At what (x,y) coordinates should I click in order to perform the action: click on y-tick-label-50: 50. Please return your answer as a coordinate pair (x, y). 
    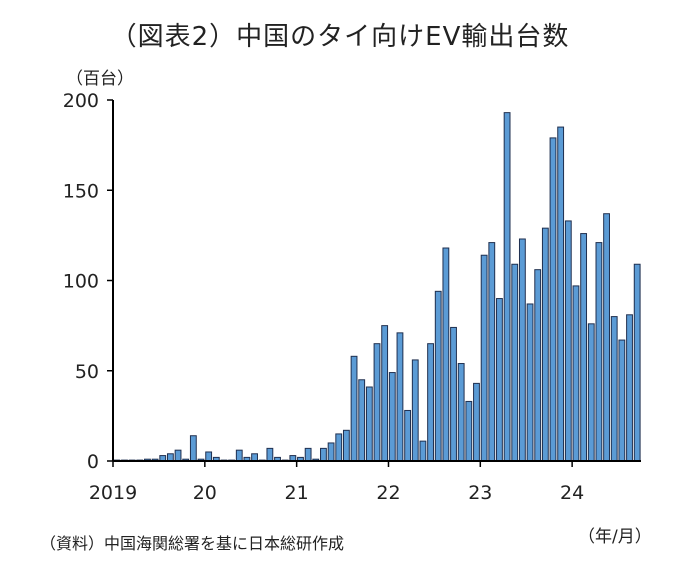
    Looking at the image, I should click on (87, 372).